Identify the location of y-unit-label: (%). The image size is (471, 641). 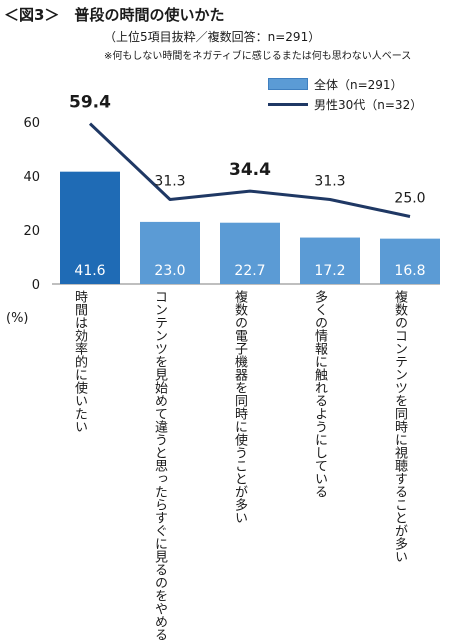
(17, 318).